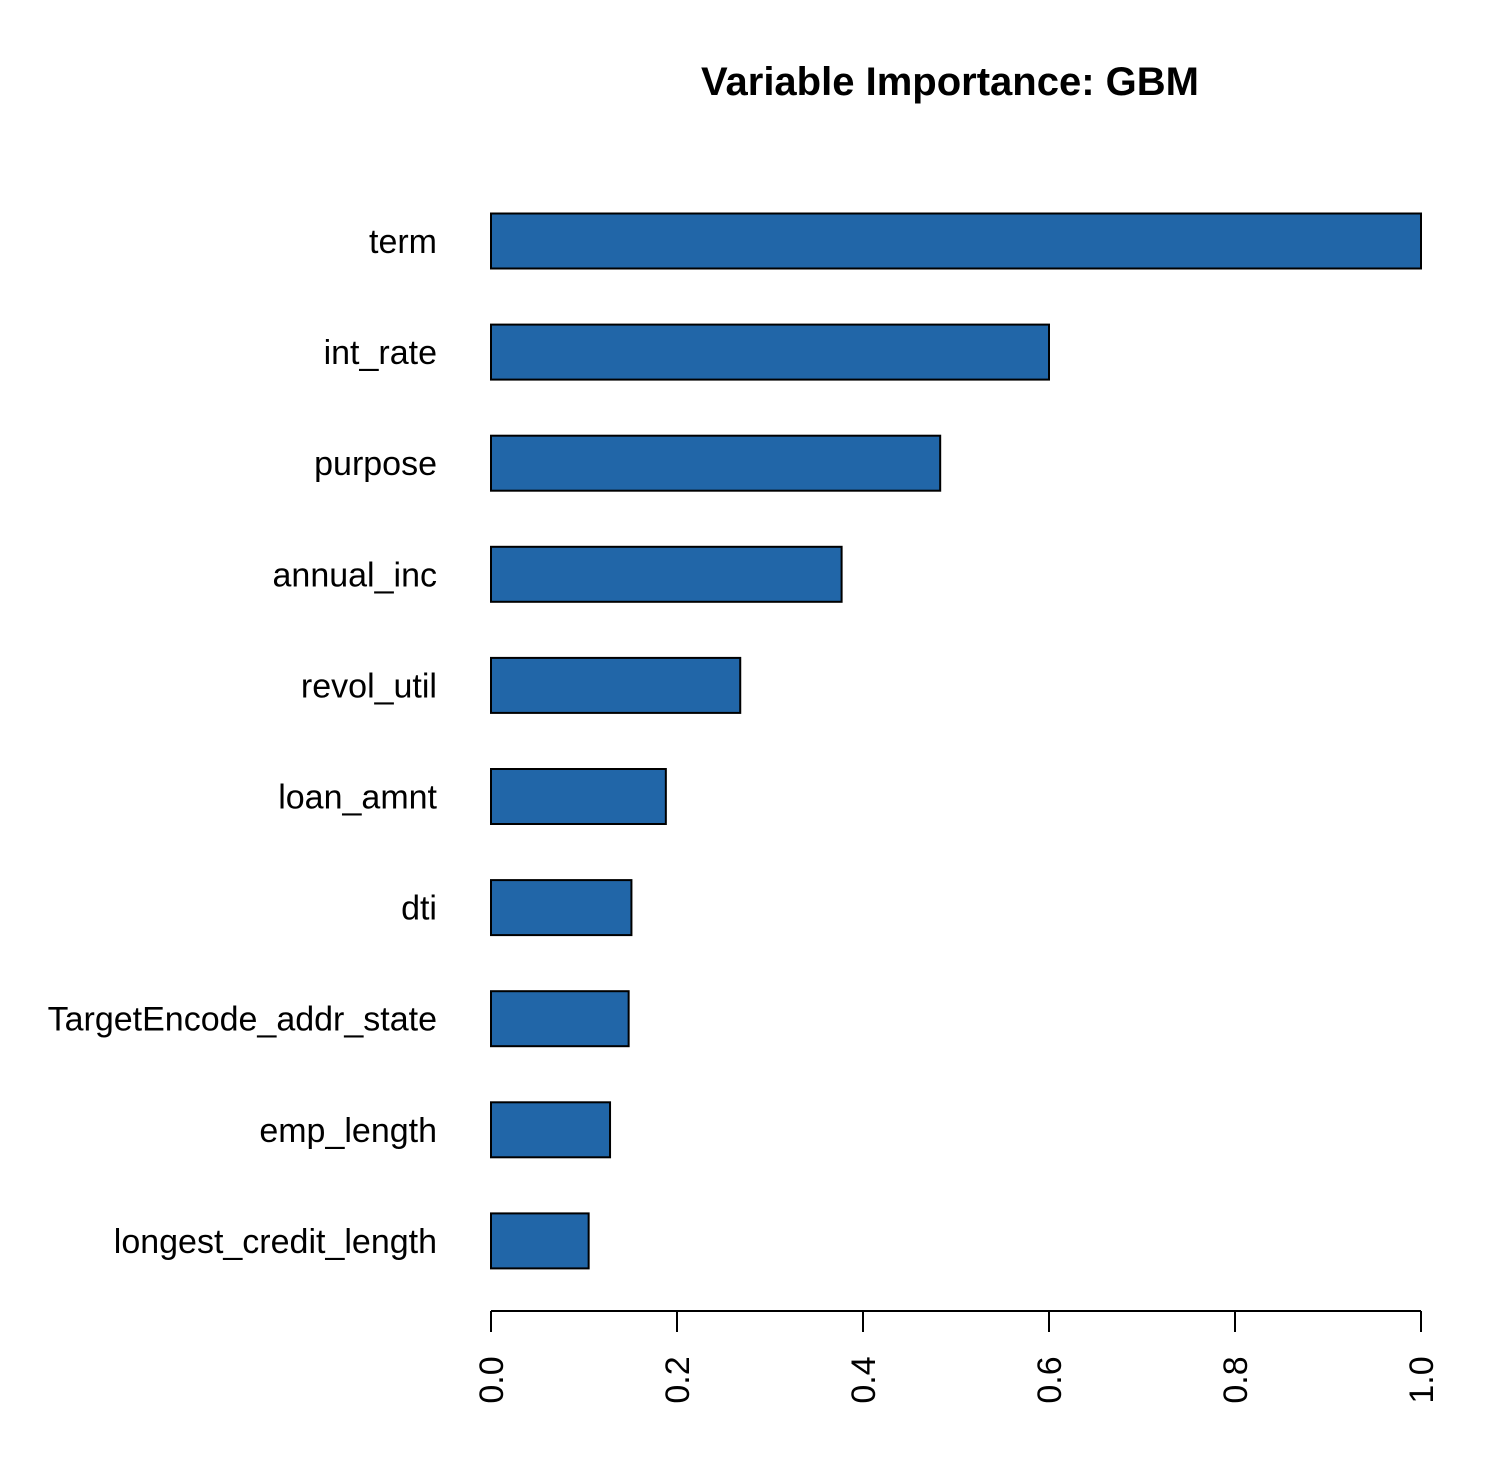 This screenshot has width=1498, height=1466. I want to click on y-tick-label: term, so click(403, 242).